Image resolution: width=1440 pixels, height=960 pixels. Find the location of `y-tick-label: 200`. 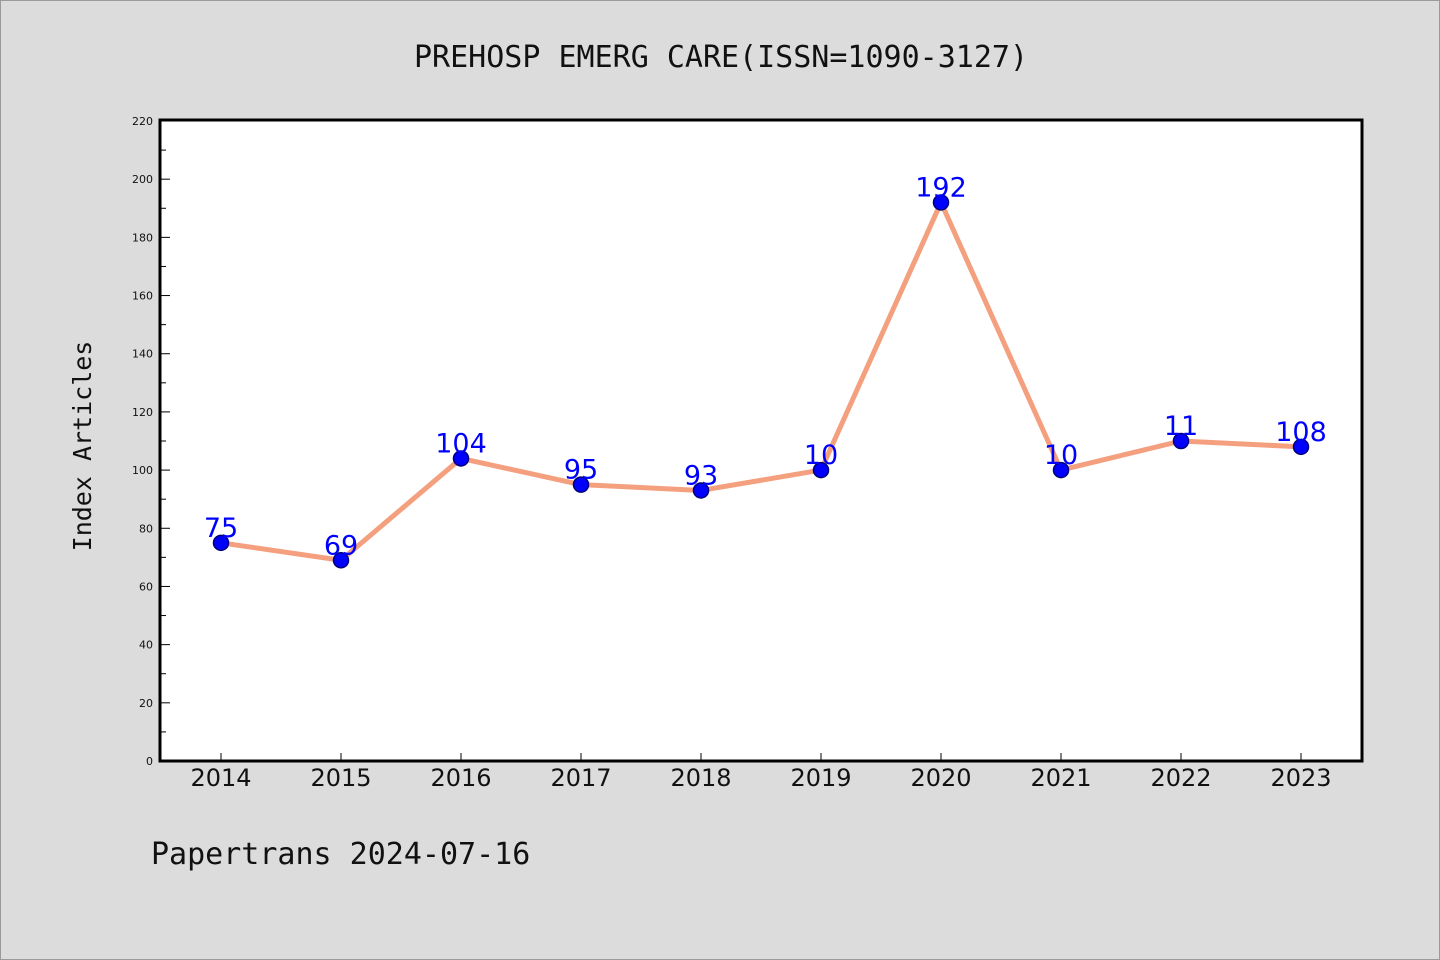

y-tick-label: 200 is located at coordinates (142, 179).